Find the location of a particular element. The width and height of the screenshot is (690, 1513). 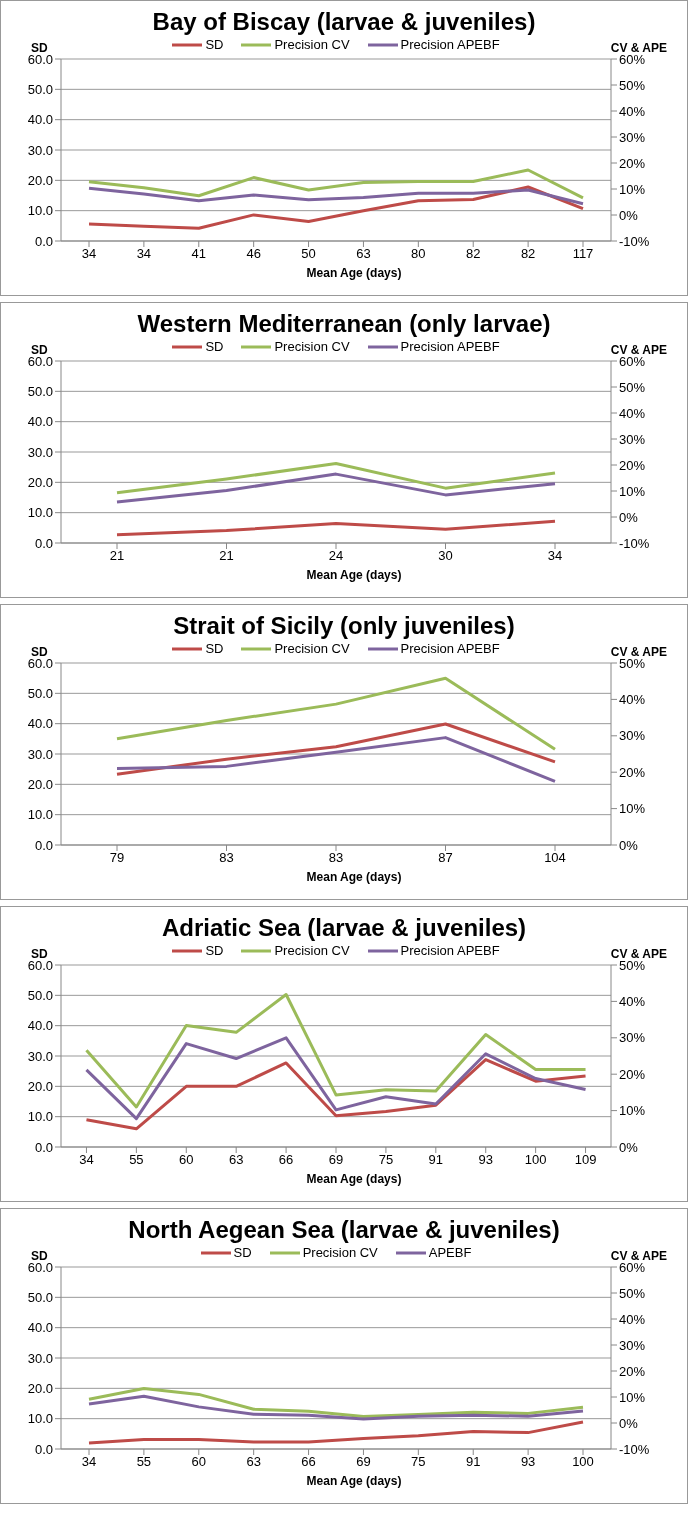

x-tick-label: 79 is located at coordinates (117, 858).